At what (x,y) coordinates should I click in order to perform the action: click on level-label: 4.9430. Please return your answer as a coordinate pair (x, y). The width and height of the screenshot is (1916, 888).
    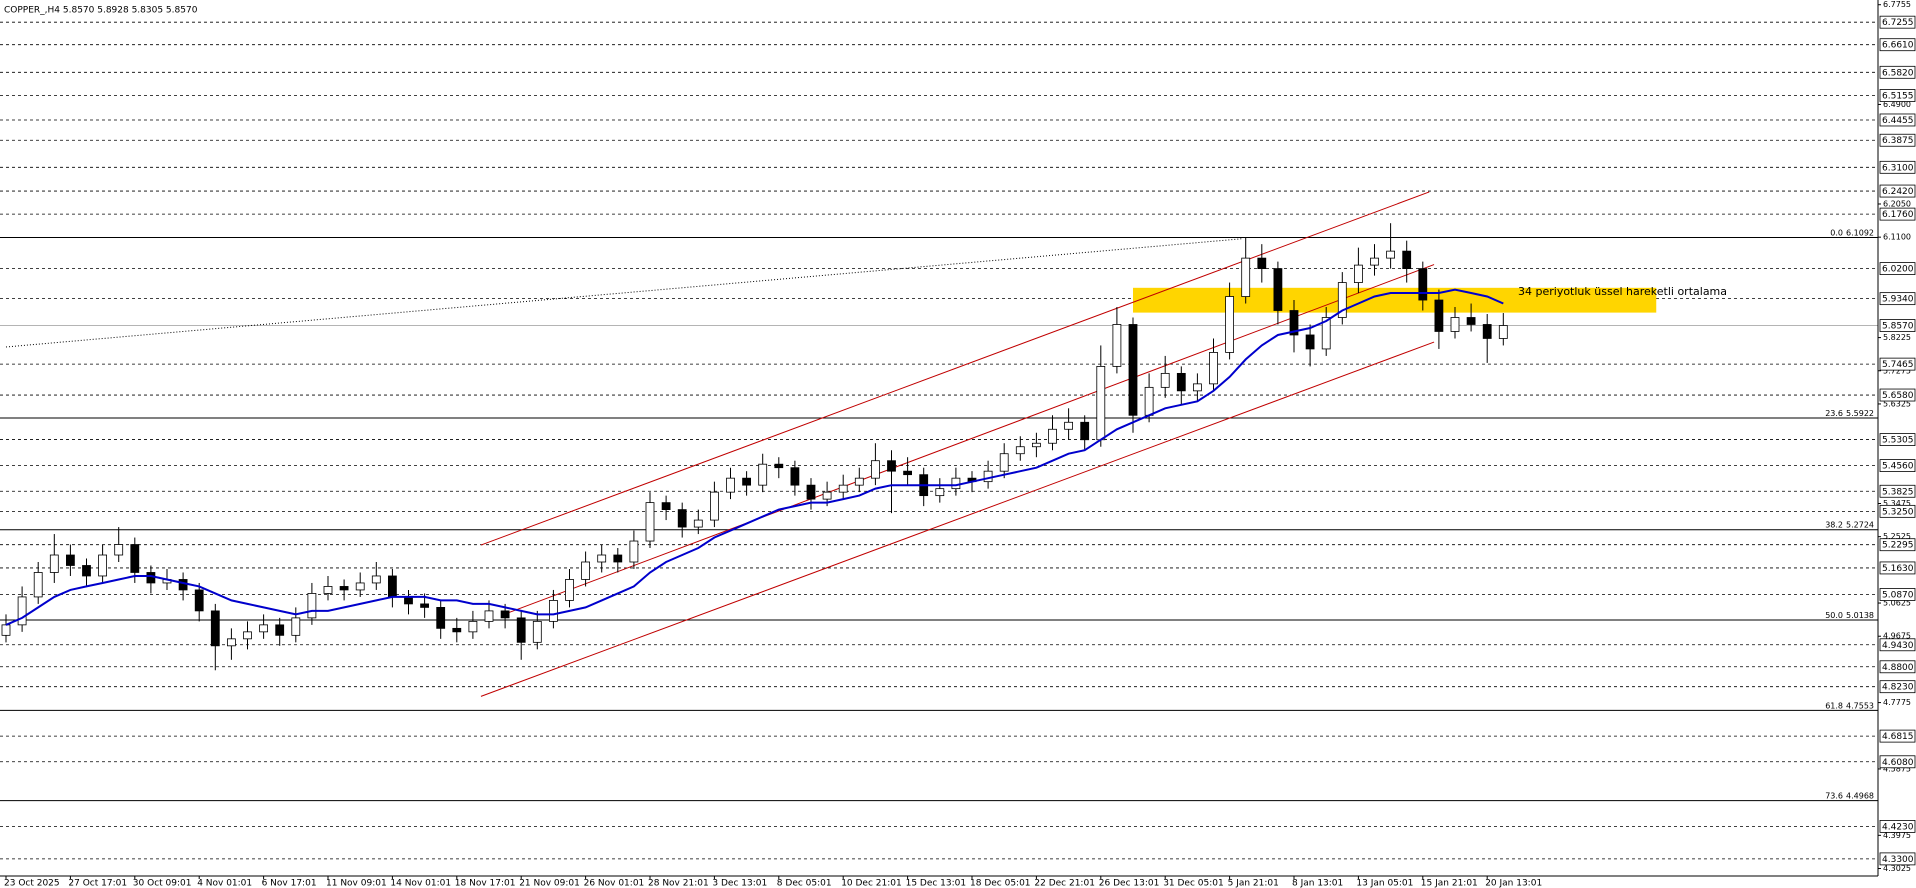
    Looking at the image, I should click on (1898, 646).